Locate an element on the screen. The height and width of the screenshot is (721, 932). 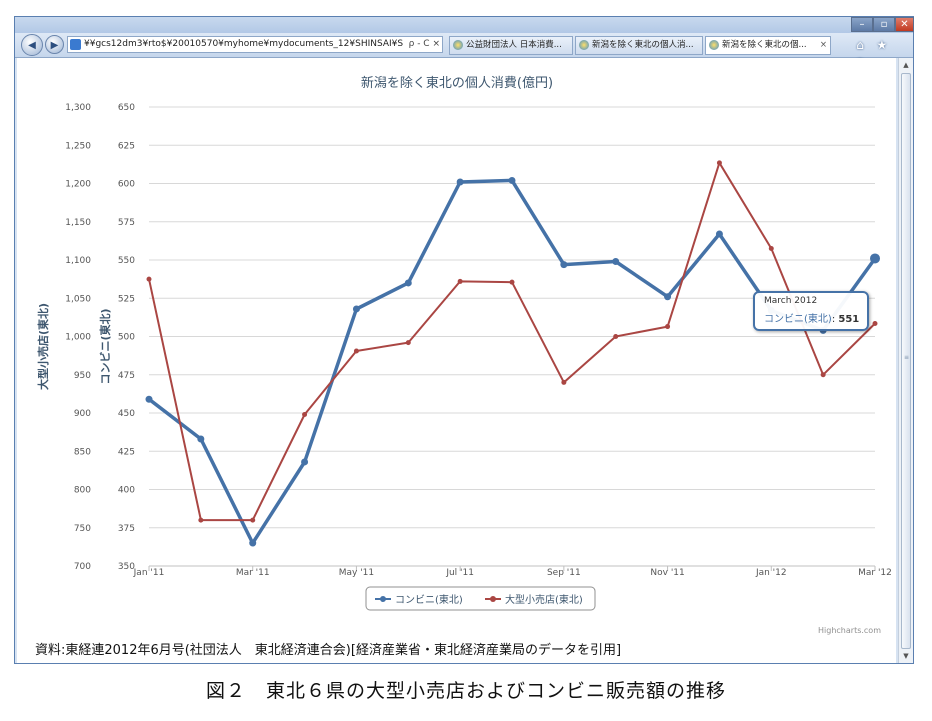
left-axis-tick-label: 850 is located at coordinates (82, 452).